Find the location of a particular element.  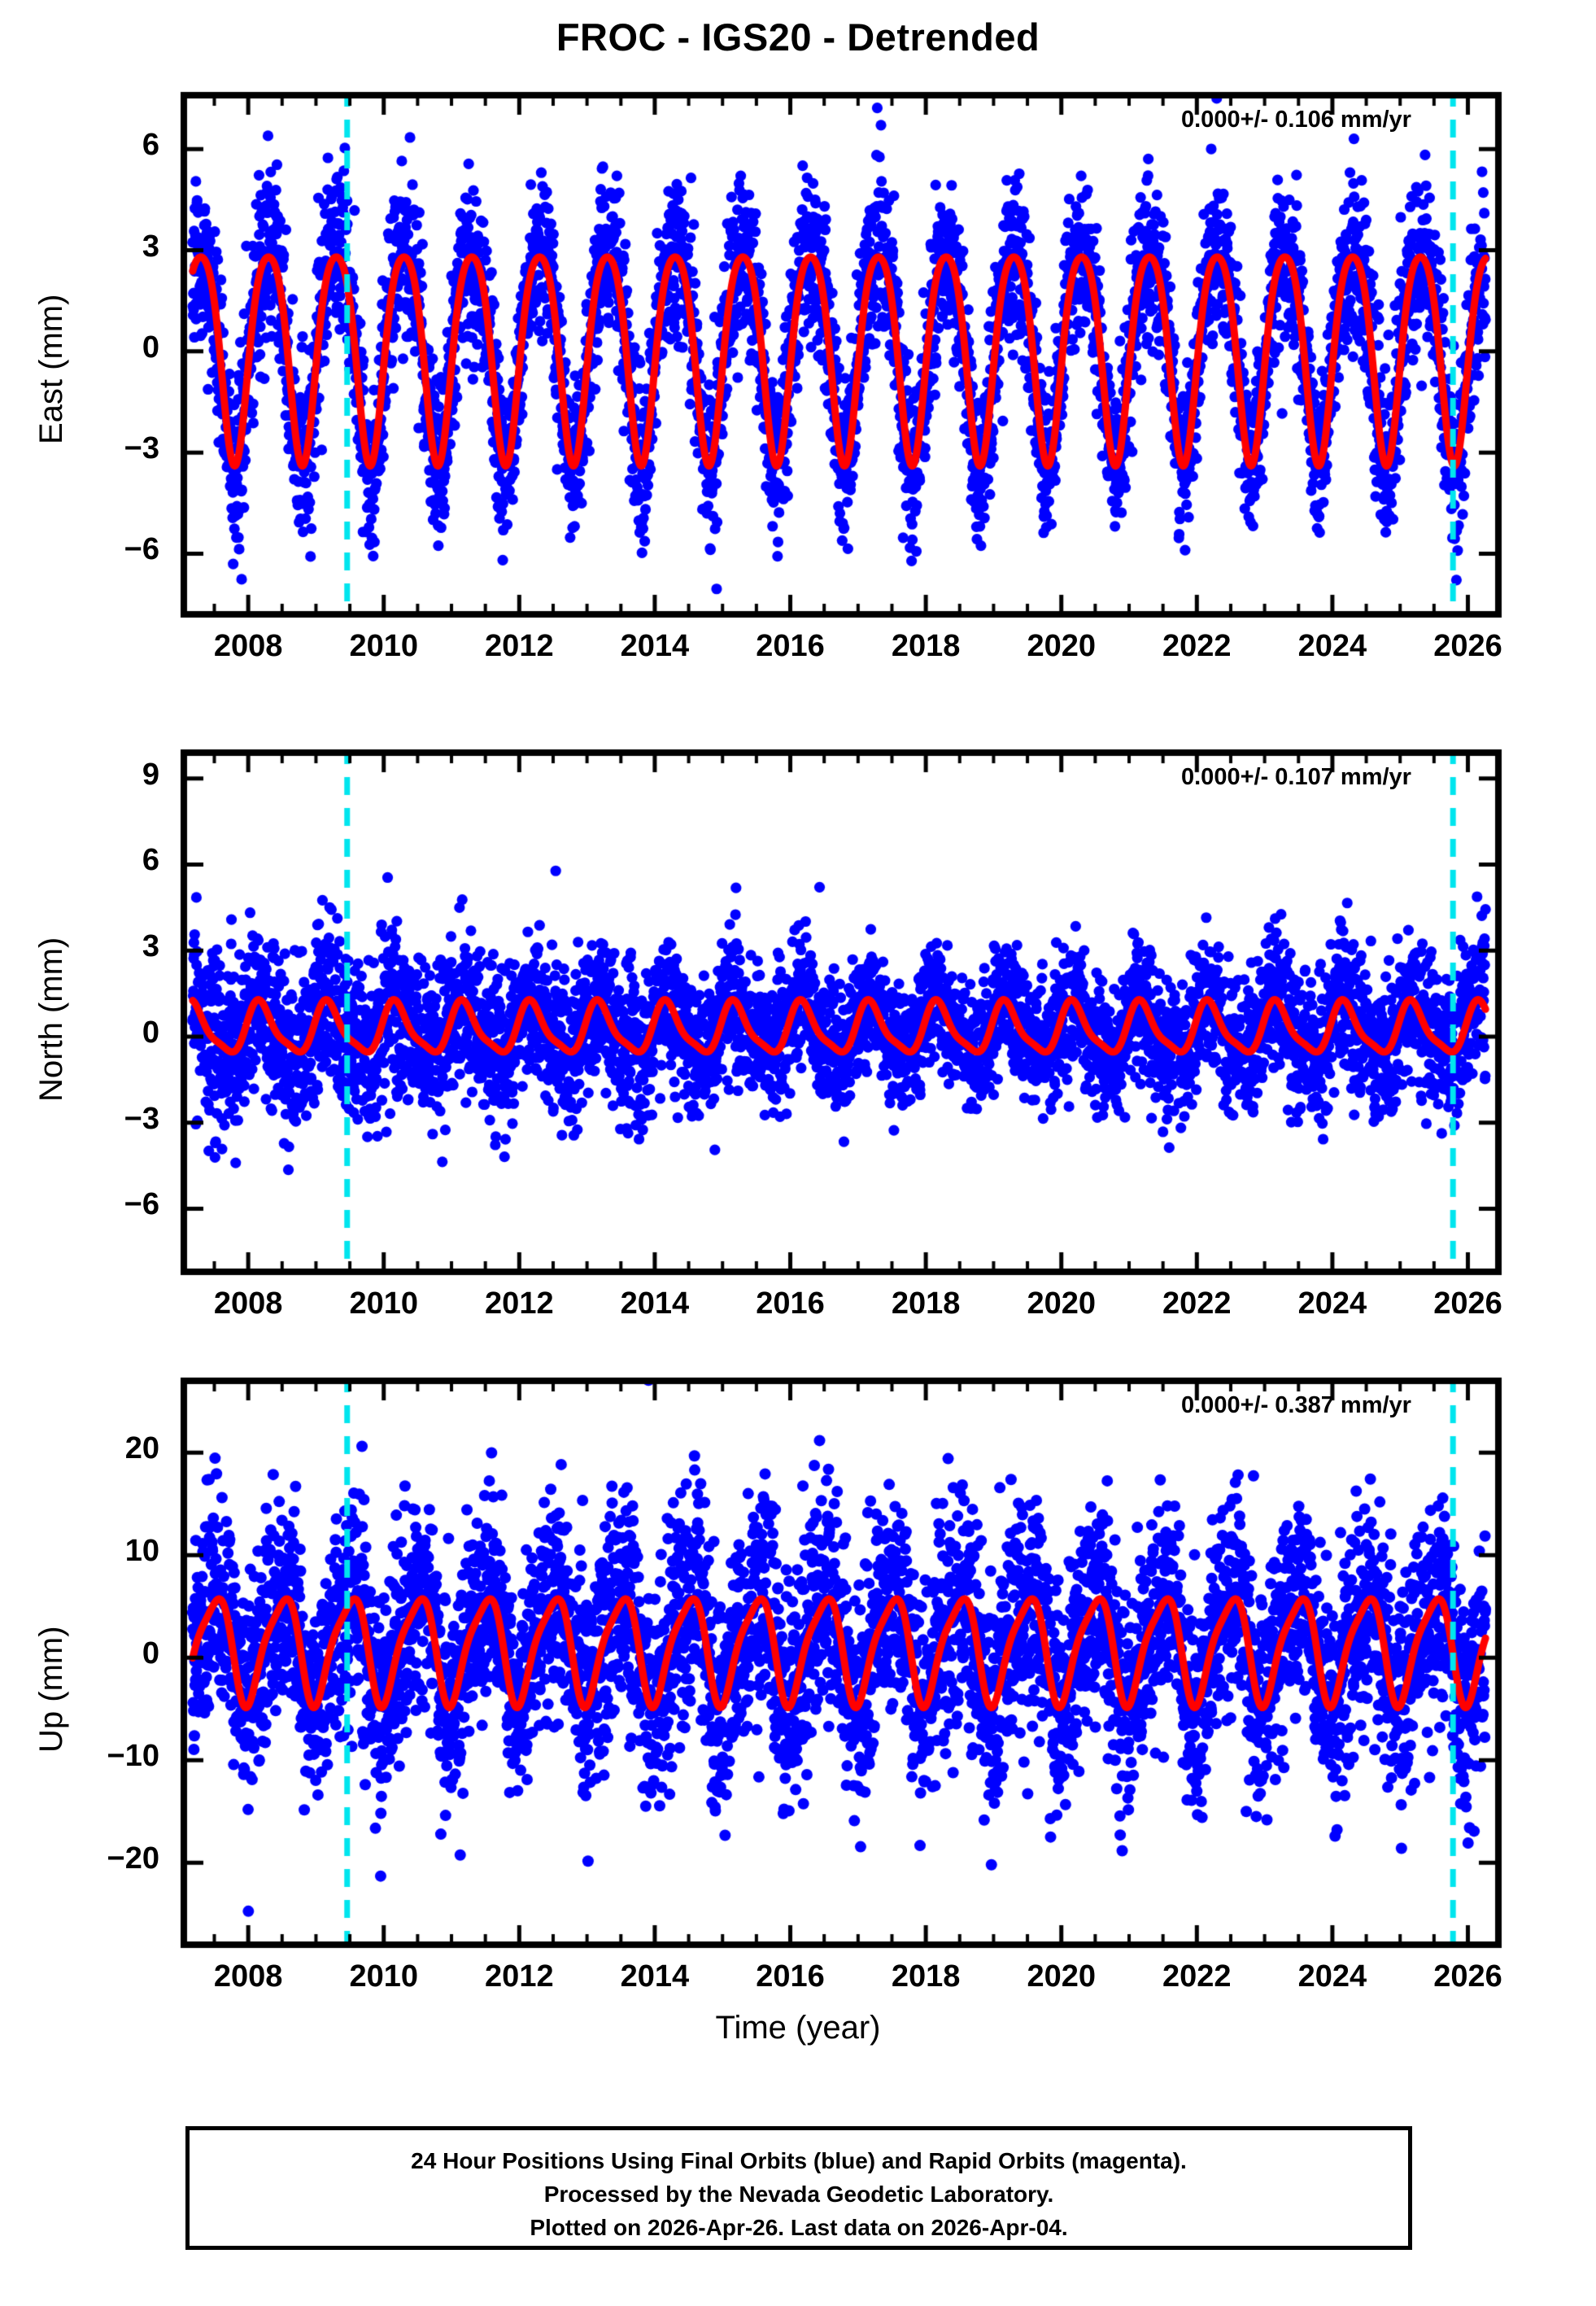

y-tick-label: 10 is located at coordinates (141, 1551).